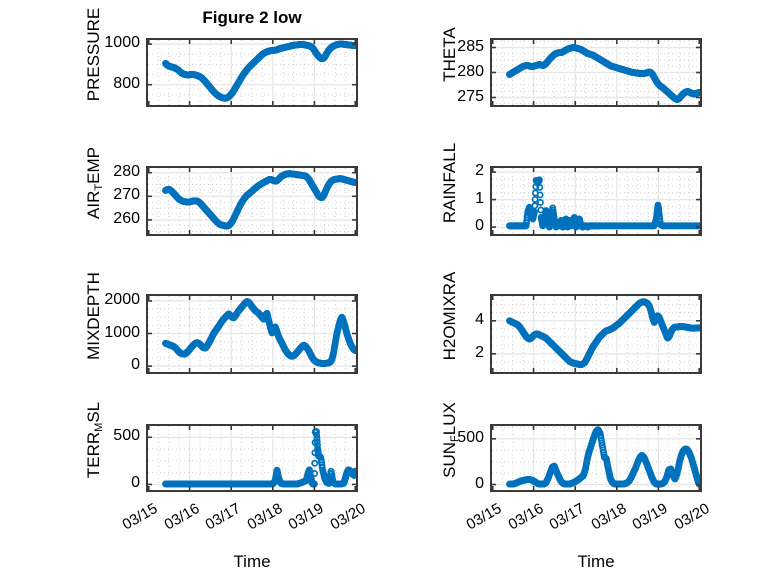 The image size is (778, 583). Describe the element at coordinates (479, 226) in the screenshot. I see `ytick-label-rainfall-0: 0` at that location.